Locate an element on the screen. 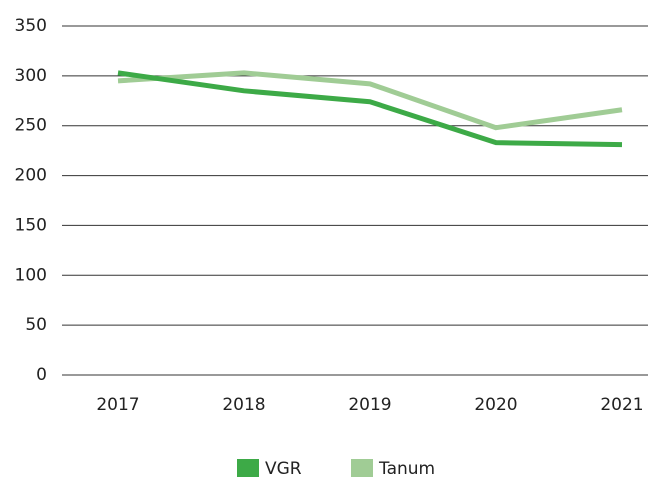 The width and height of the screenshot is (665, 477). x-tick-label: 2021 is located at coordinates (621, 405).